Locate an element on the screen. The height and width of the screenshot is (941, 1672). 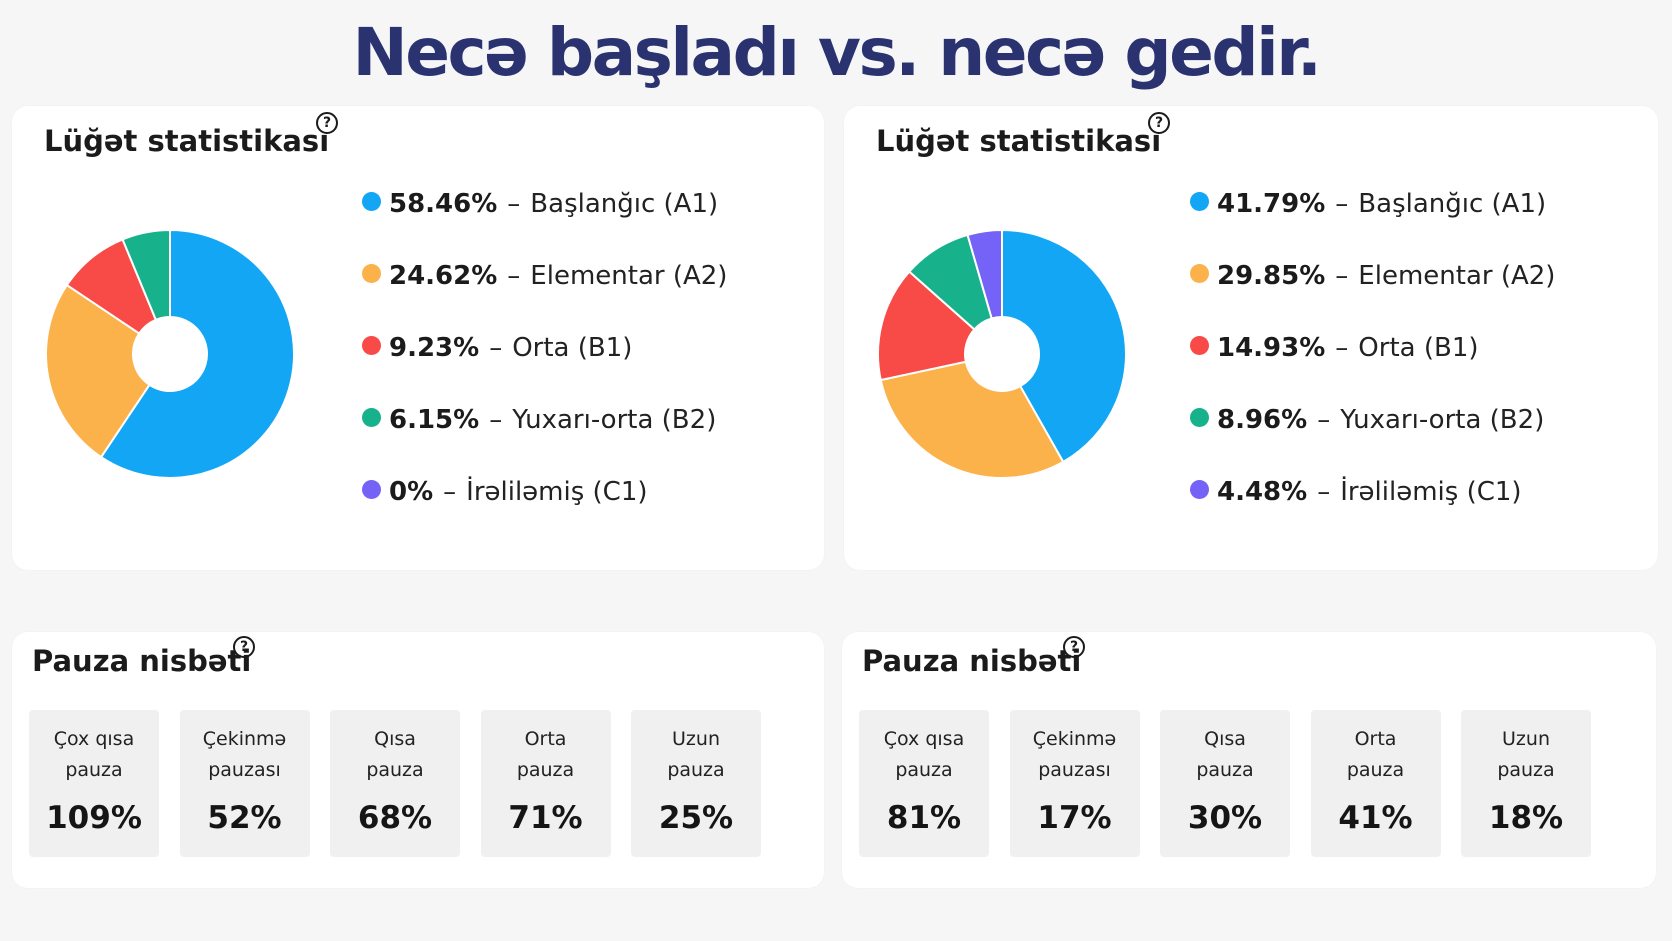
legend-percent: 29.85% is located at coordinates (1271, 276).